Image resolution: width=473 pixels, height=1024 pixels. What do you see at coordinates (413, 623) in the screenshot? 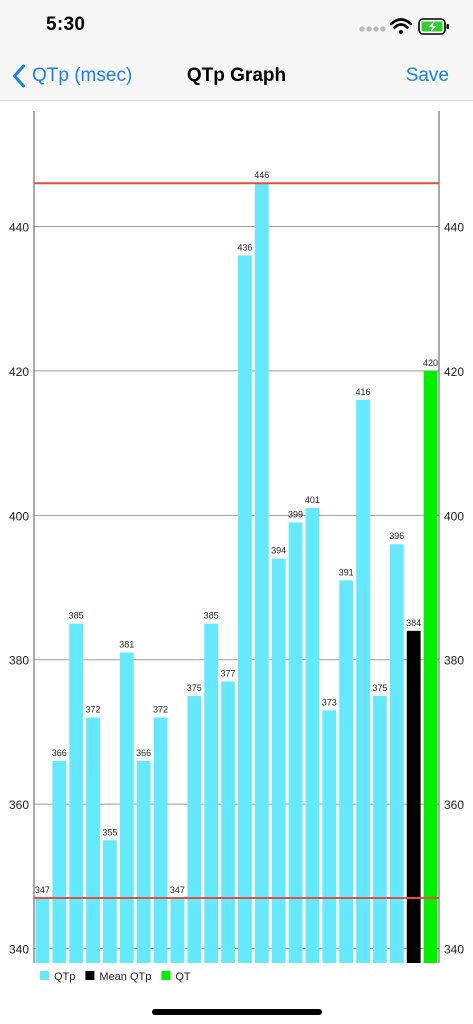
I see `bar-value-label: 384` at bounding box center [413, 623].